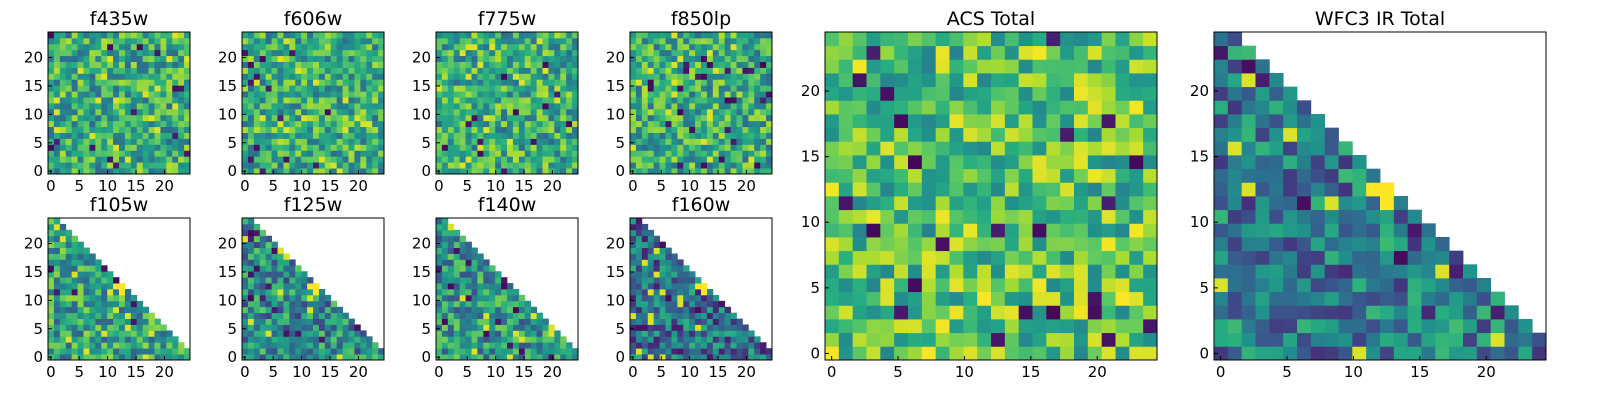 This screenshot has width=1600, height=400. What do you see at coordinates (119, 103) in the screenshot?
I see `axes-frame` at bounding box center [119, 103].